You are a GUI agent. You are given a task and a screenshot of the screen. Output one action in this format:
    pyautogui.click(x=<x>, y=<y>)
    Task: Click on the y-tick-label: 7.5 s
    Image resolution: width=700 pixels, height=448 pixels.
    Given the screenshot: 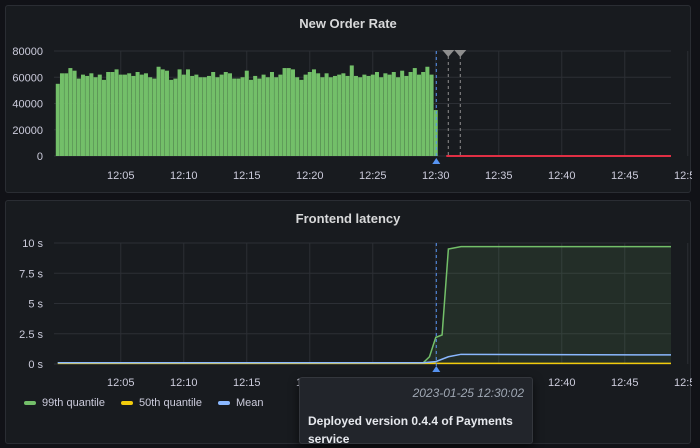 What is the action you would take?
    pyautogui.click(x=31, y=274)
    